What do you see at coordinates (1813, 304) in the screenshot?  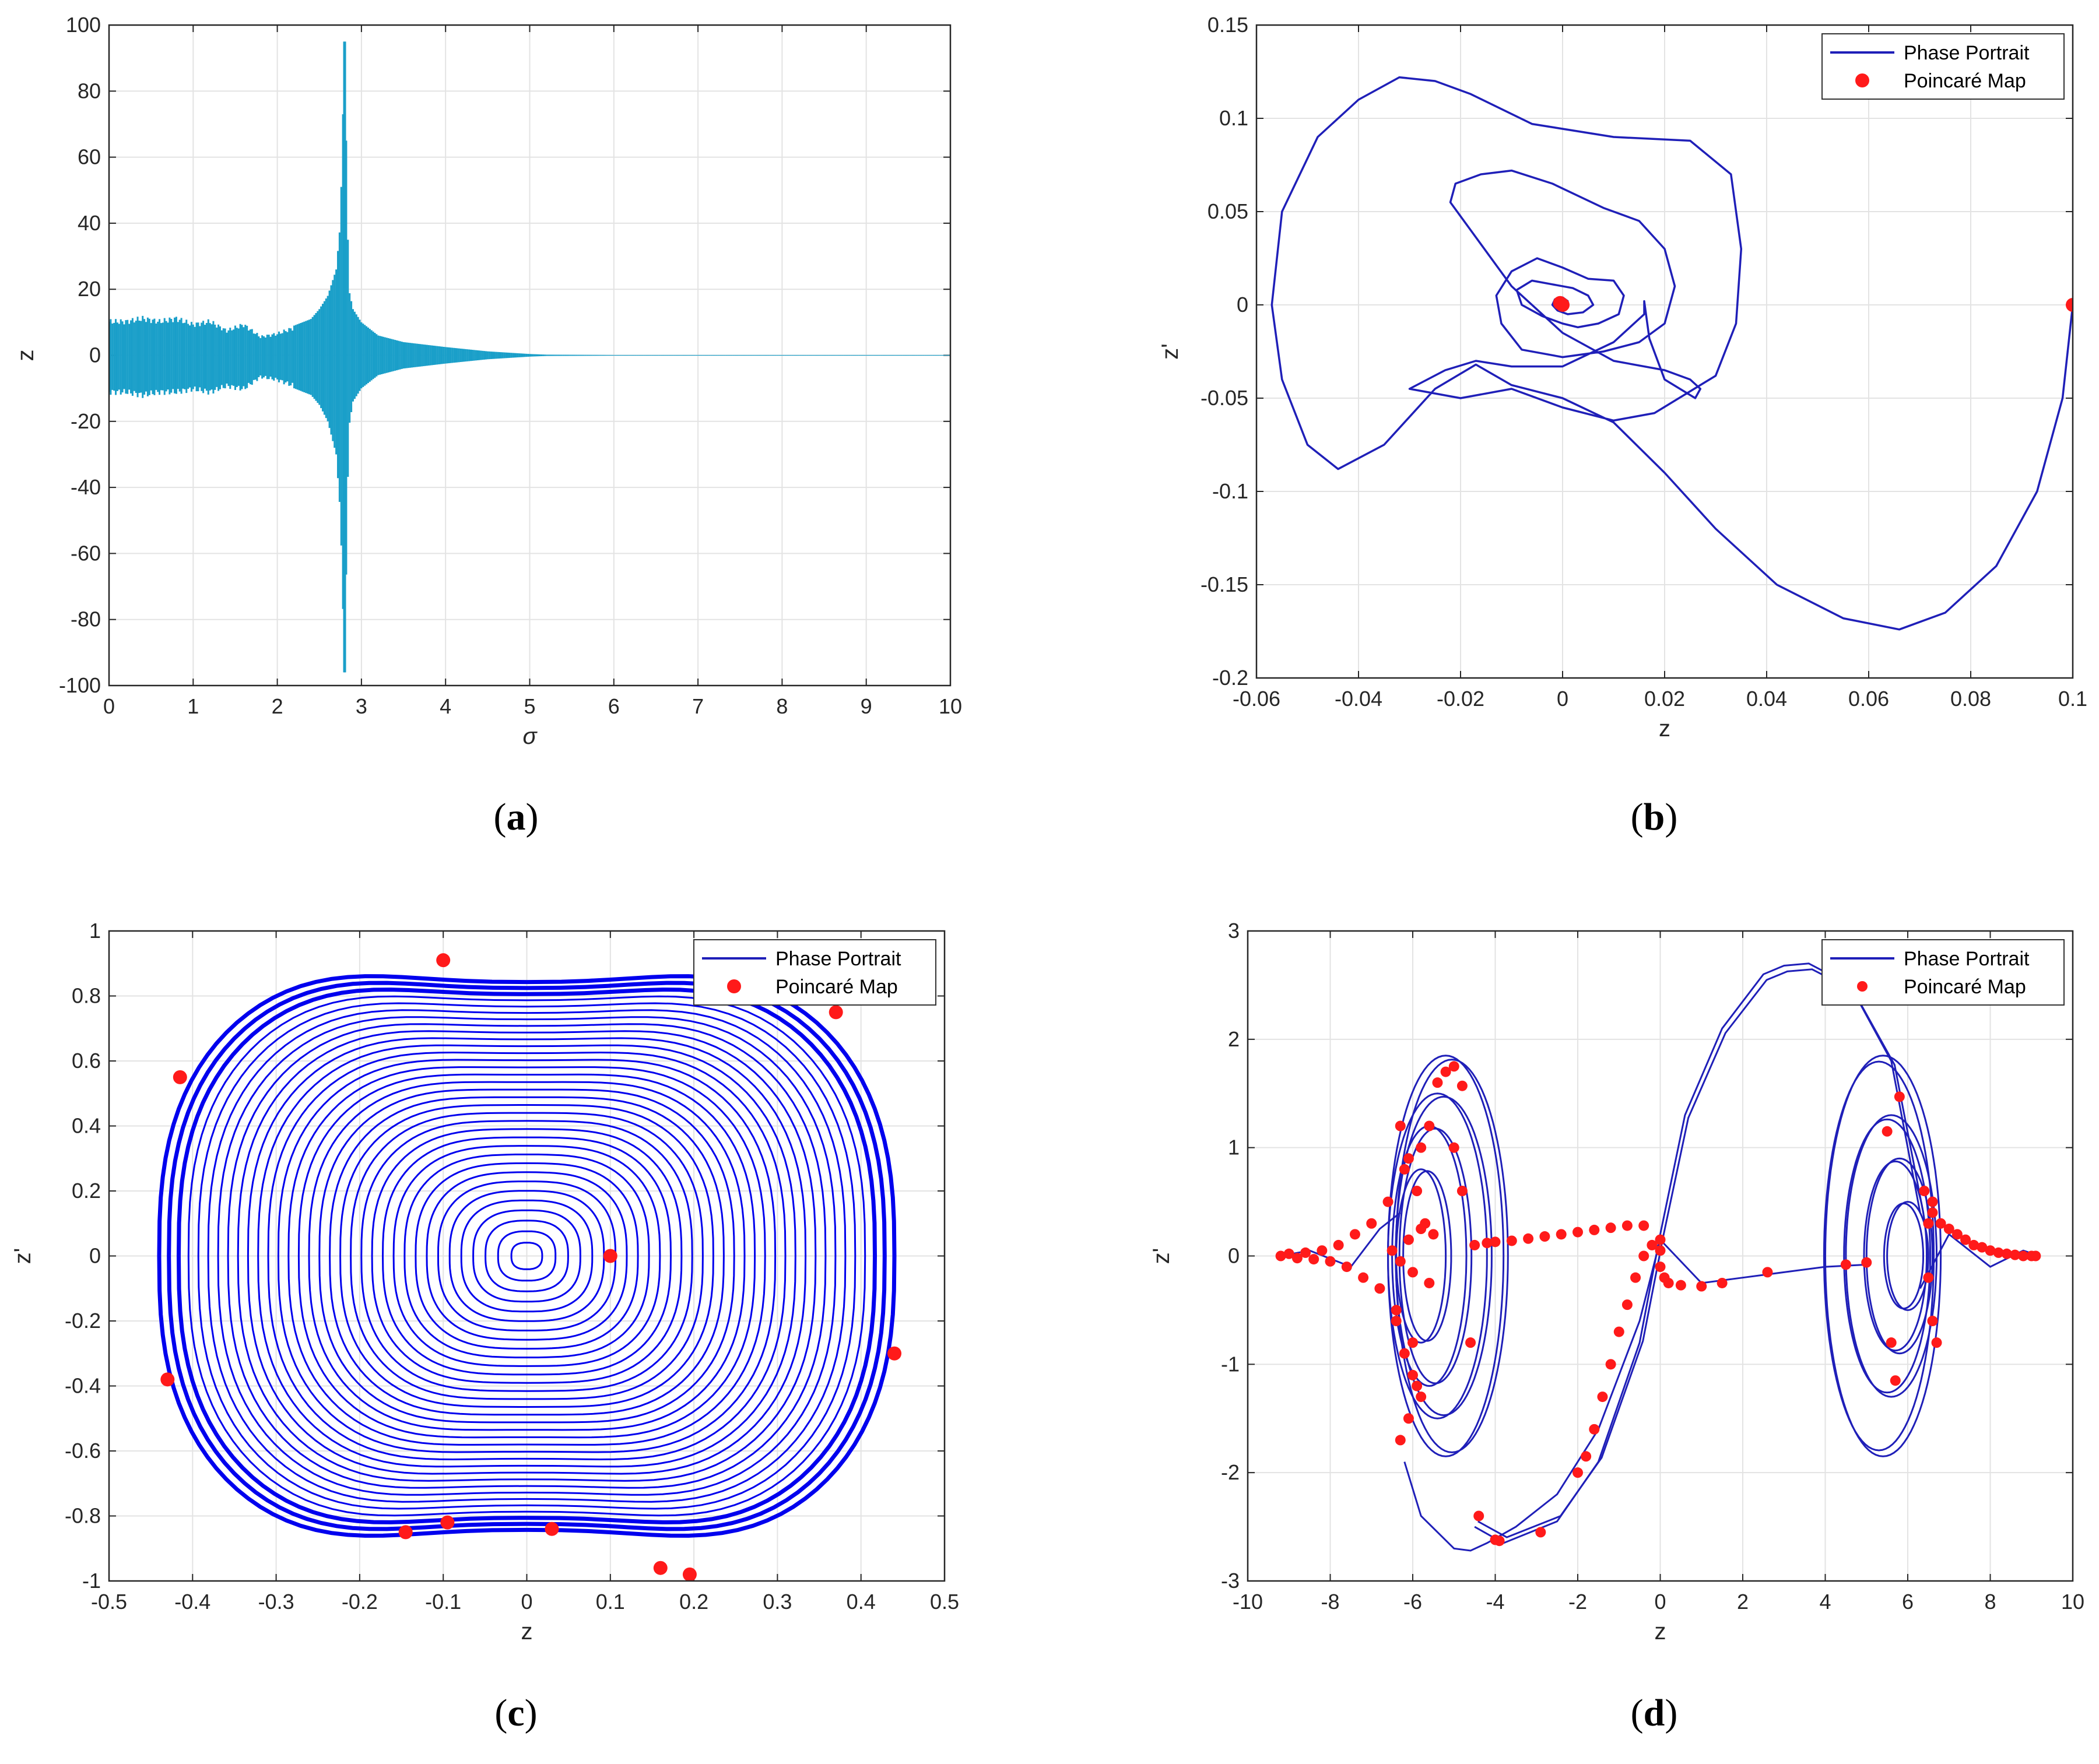 I see `series-poincare-map` at bounding box center [1813, 304].